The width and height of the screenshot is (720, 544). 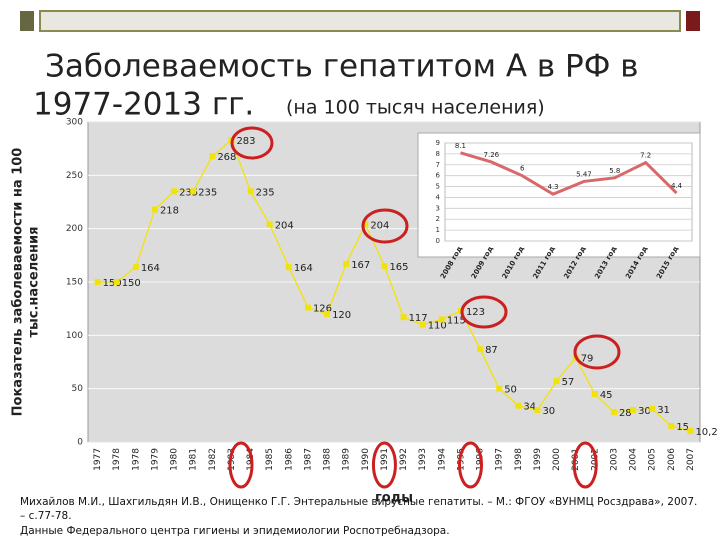 What do you see at coordinates (341, 315) in the screenshot?
I see `data-label: 120` at bounding box center [341, 315].